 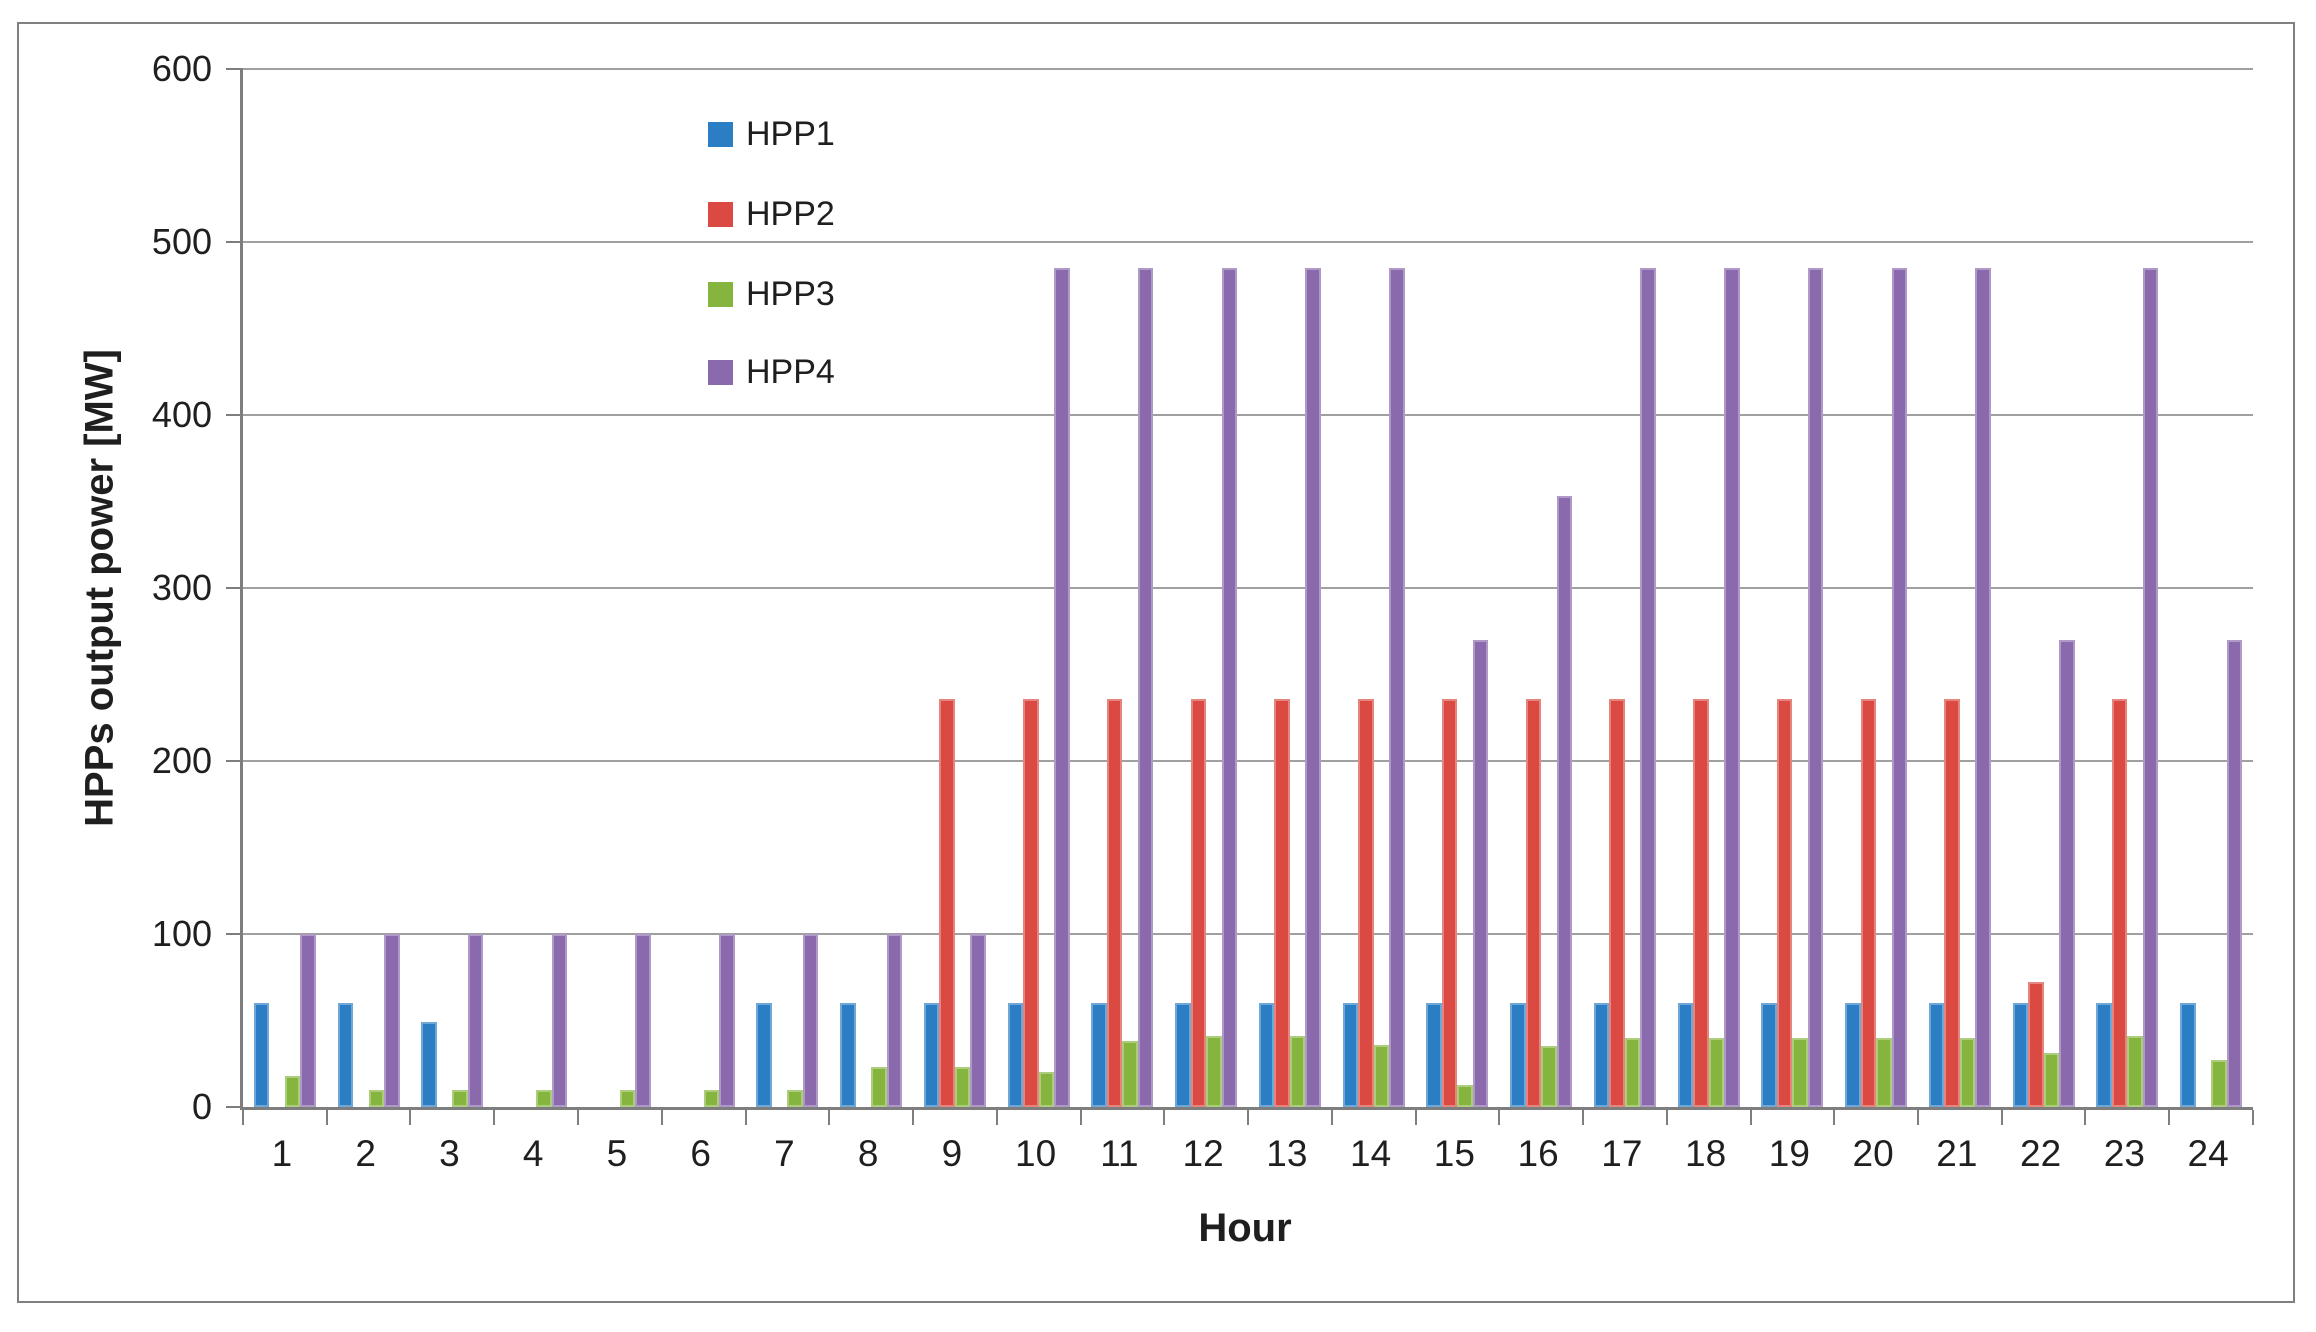 I want to click on x-tick-label-21: 21, so click(x=1957, y=1153).